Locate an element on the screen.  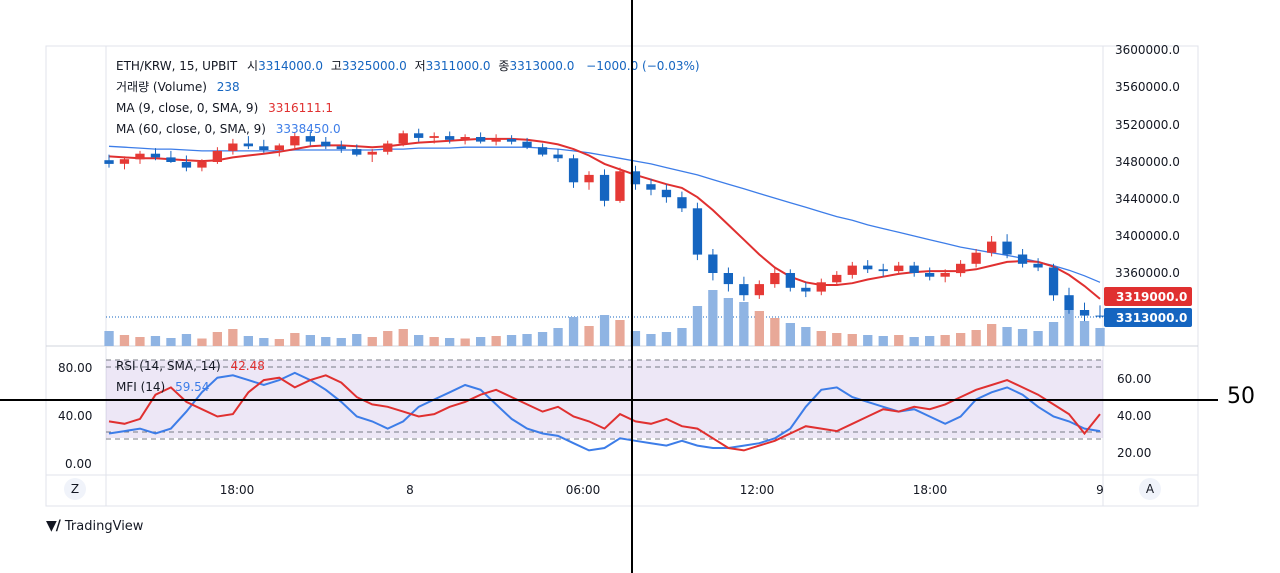
auto-scale-button: A is located at coordinates (1150, 489).